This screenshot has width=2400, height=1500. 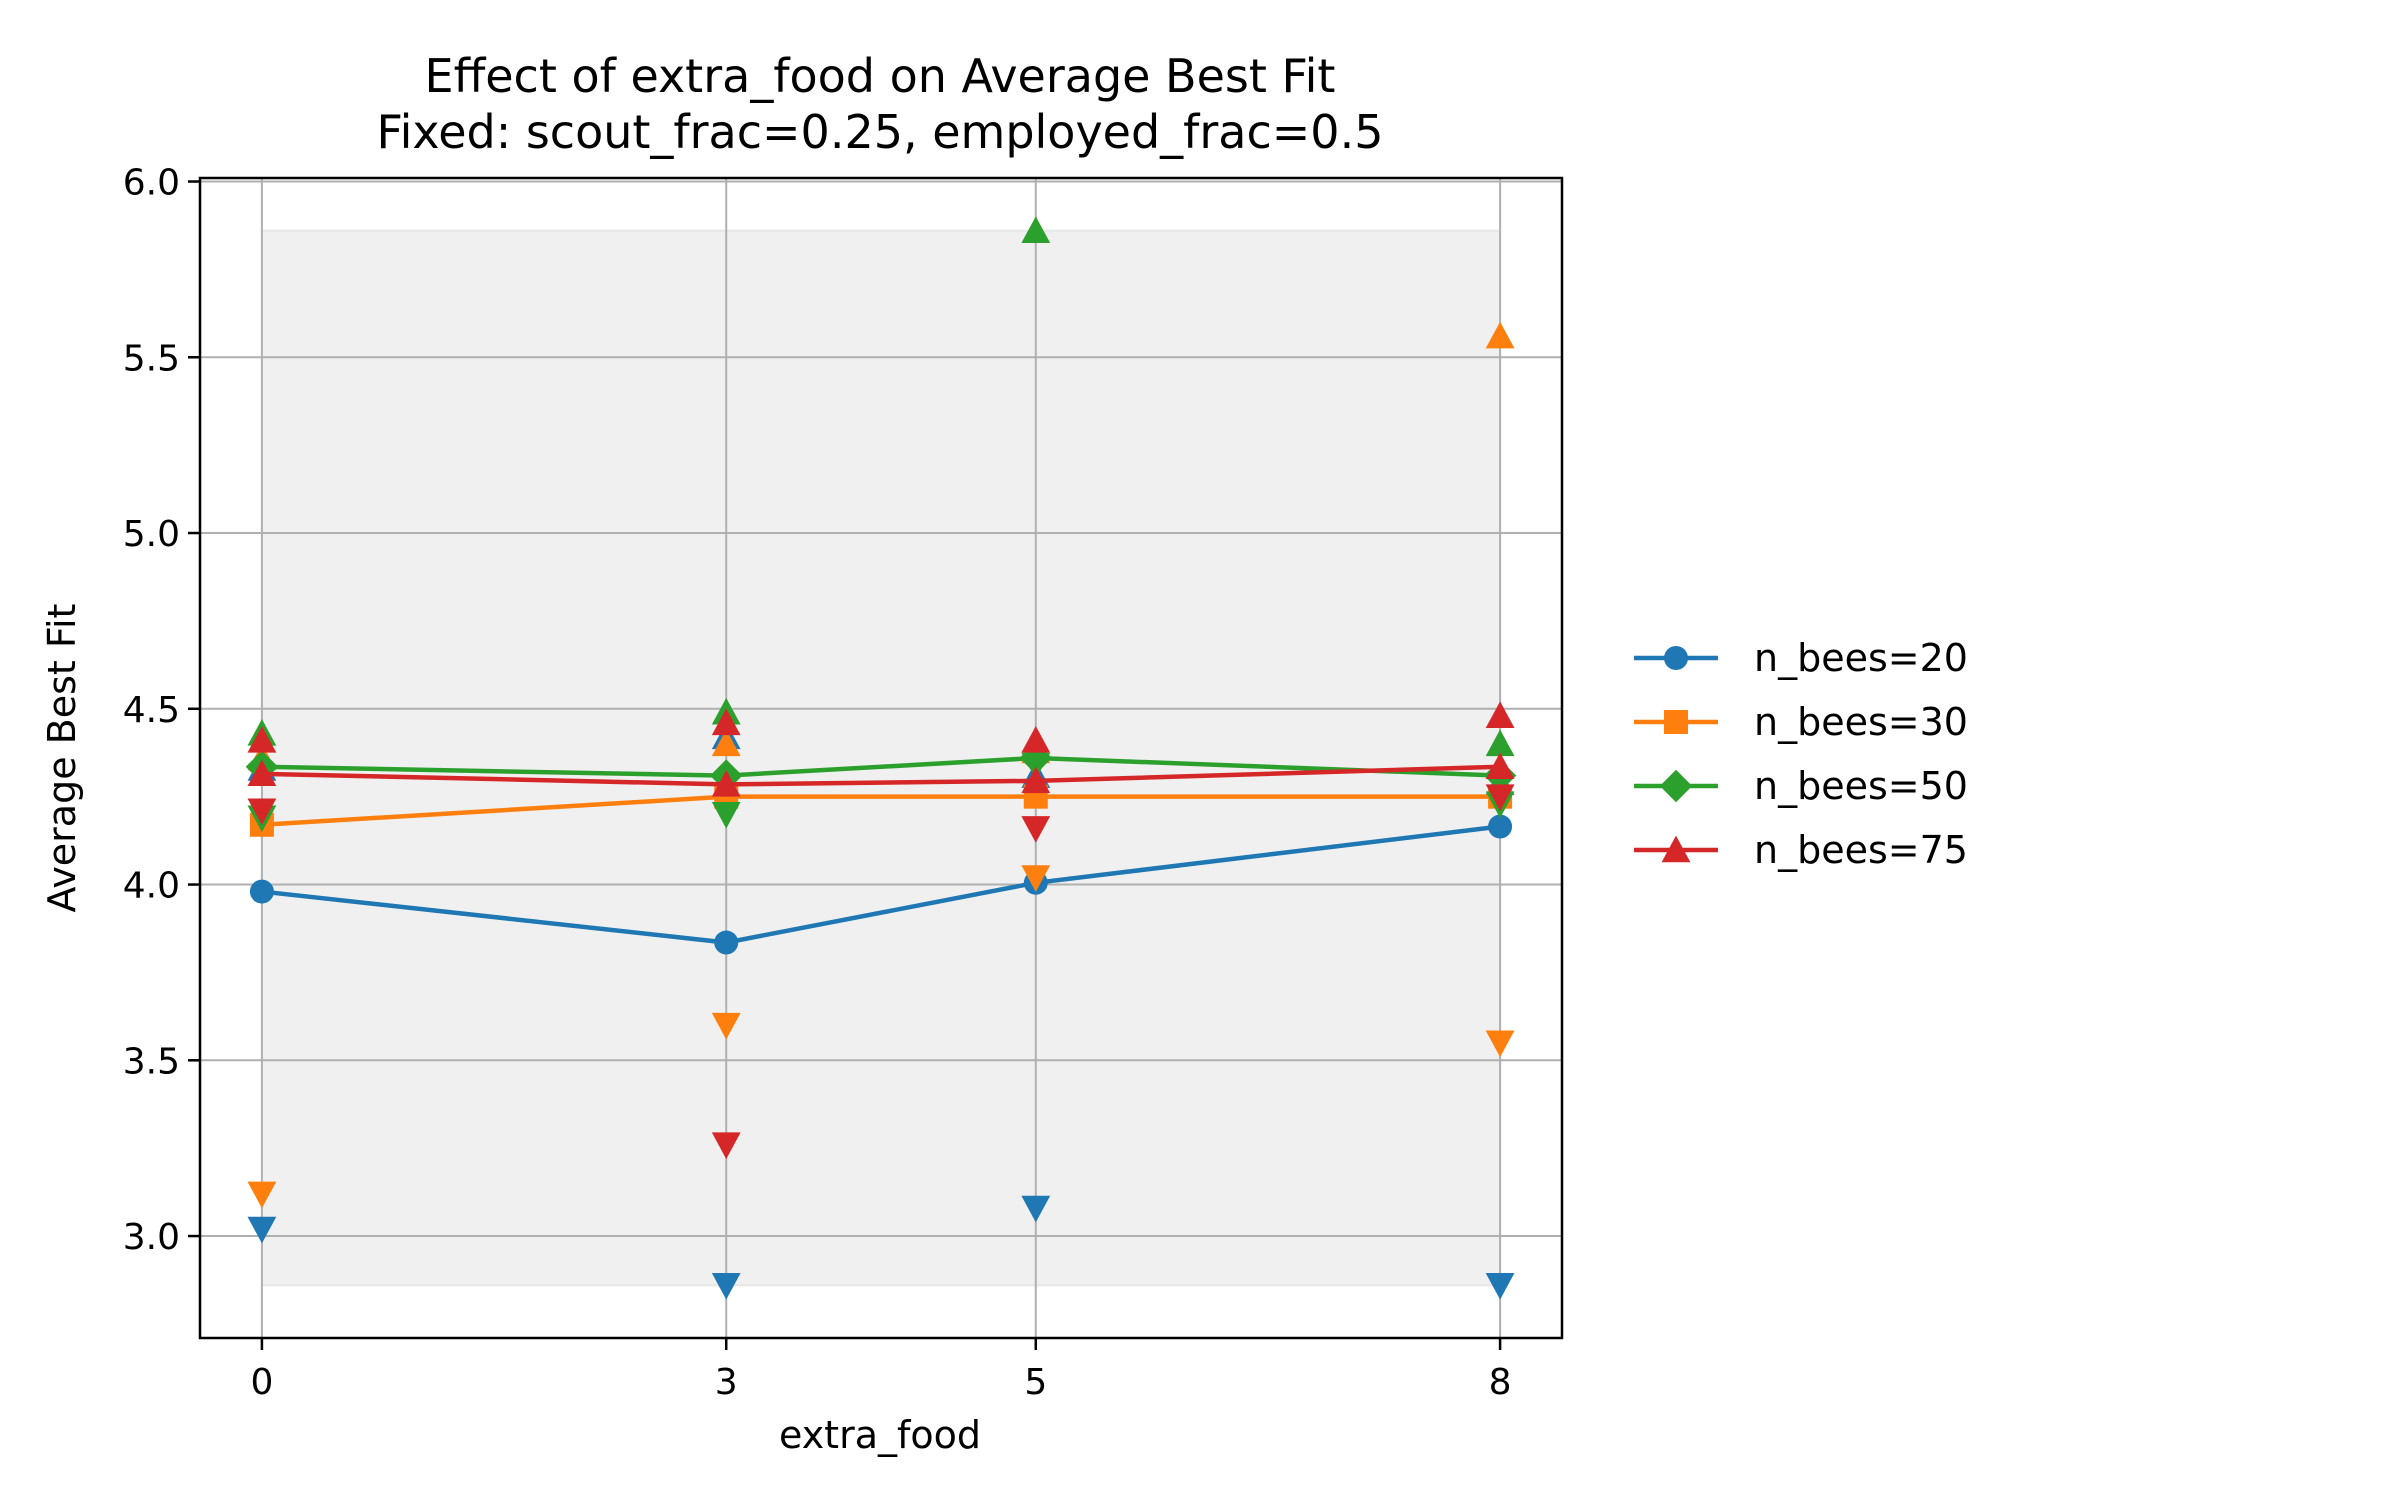 I want to click on x-tick-label: 3, so click(x=726, y=1382).